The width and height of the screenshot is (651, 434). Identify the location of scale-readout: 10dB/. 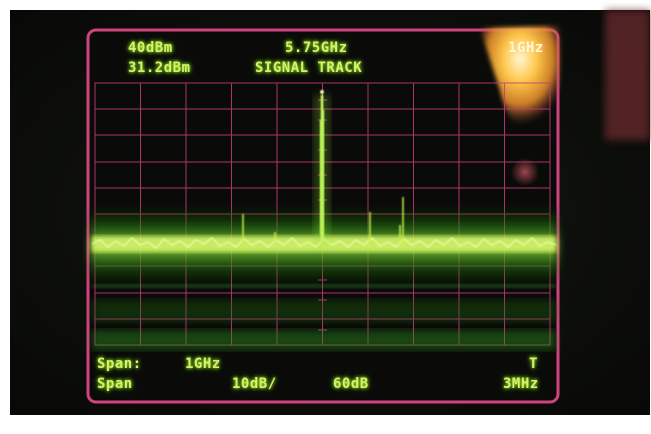
(254, 384).